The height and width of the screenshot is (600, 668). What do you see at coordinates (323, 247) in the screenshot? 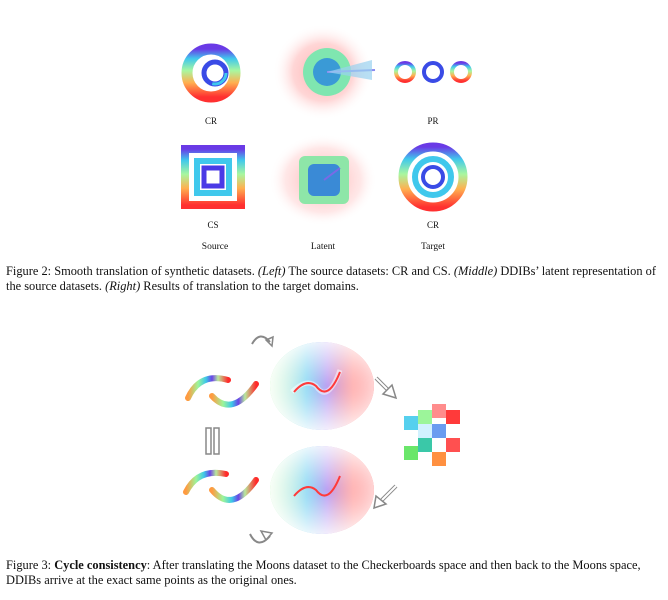
I see `column-label-latent: Latent` at bounding box center [323, 247].